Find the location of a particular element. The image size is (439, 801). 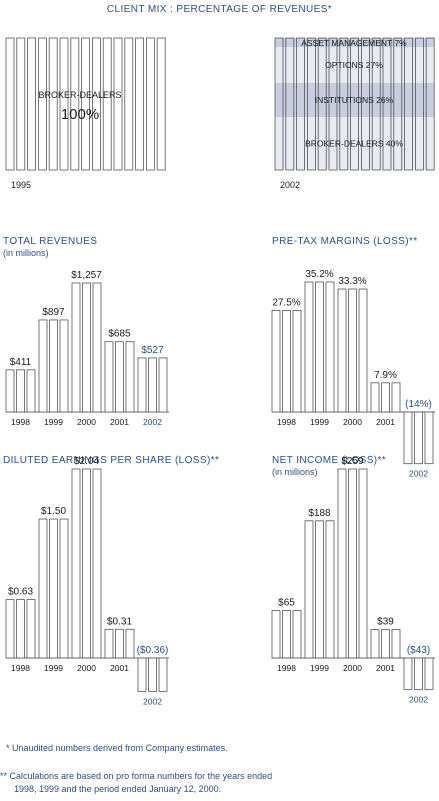

client-mix-segment-label: ASSET MANAGEMENT 7% is located at coordinates (354, 43).